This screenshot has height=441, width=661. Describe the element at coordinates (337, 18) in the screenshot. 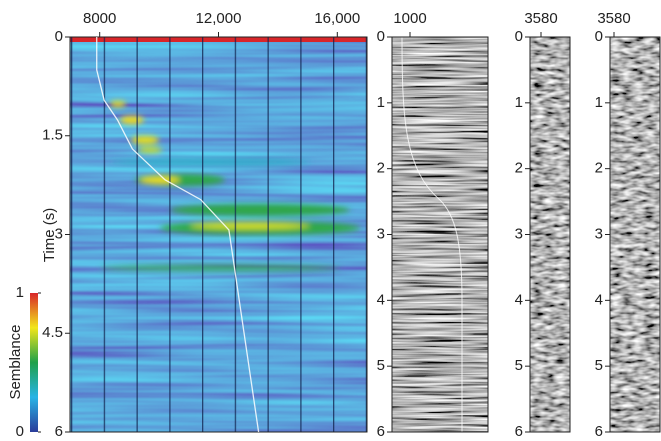

I see `x-tick-label: 16,000` at that location.